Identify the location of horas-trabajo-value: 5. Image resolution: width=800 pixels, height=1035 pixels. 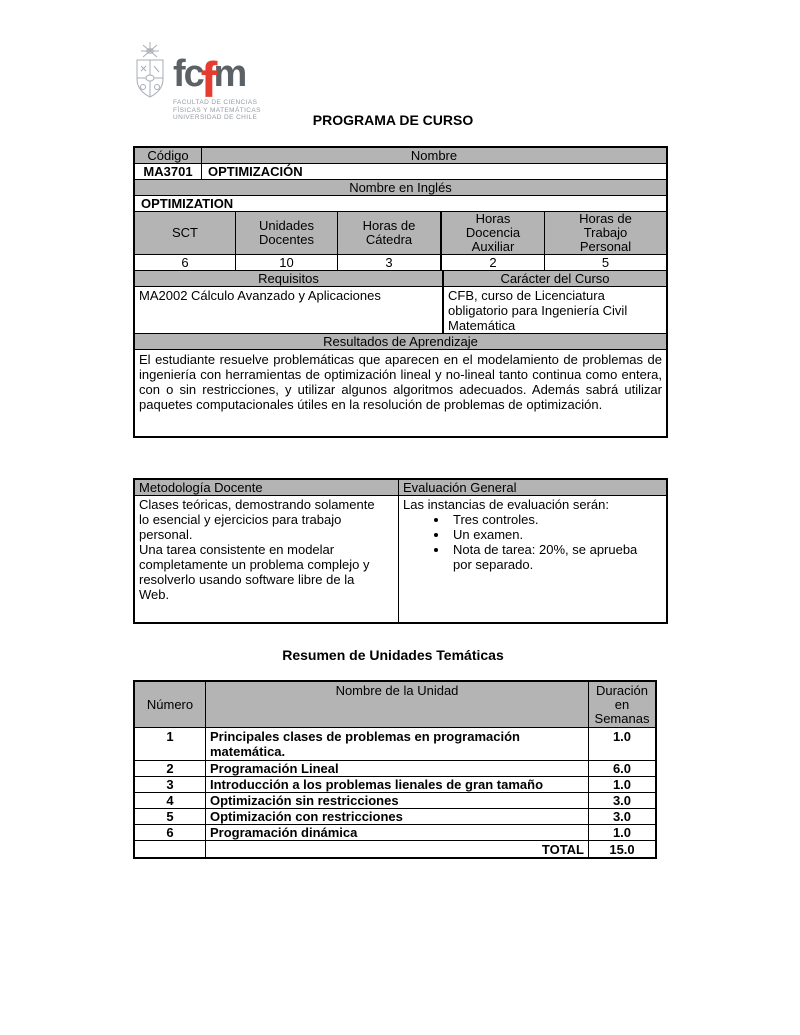
(605, 262).